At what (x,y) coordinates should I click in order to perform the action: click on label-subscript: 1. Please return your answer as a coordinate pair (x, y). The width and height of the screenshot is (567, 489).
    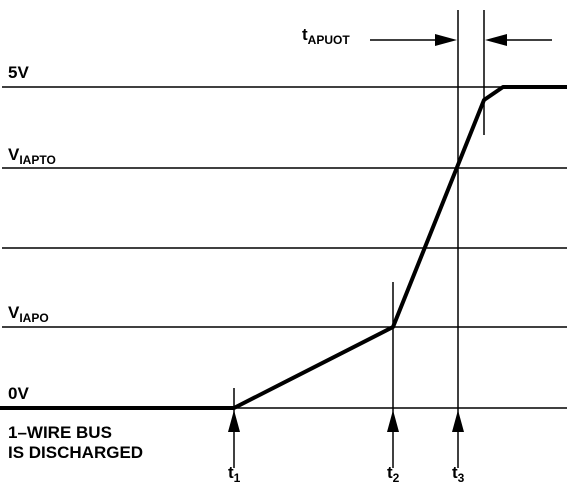
    Looking at the image, I should click on (237, 478).